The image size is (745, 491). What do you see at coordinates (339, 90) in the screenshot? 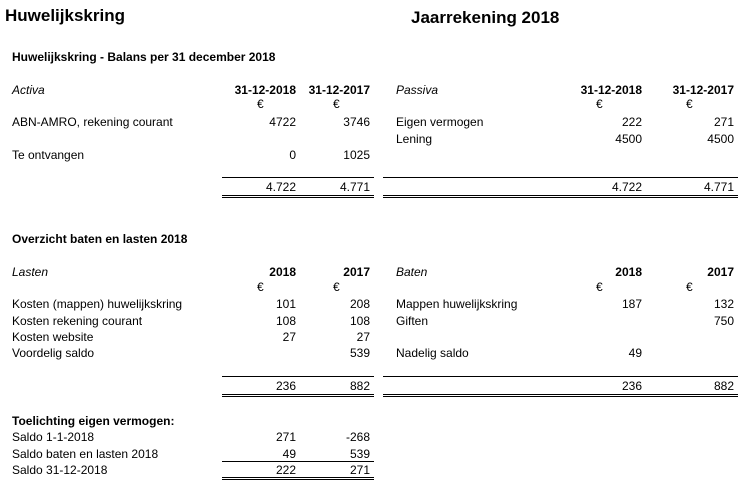
I see `activa-col2-header: 31-12-2017` at bounding box center [339, 90].